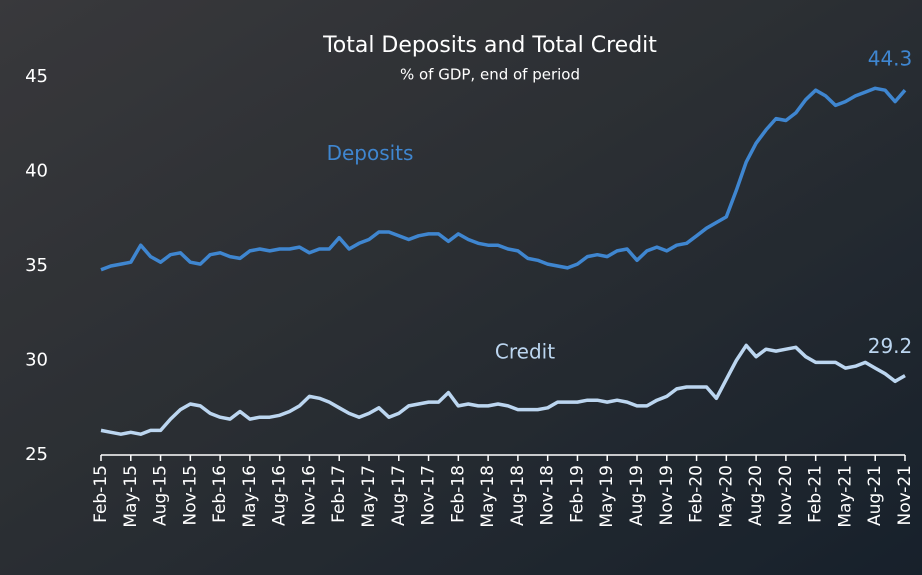 The height and width of the screenshot is (575, 922). I want to click on x-tick-label: Nov-21, so click(905, 495).